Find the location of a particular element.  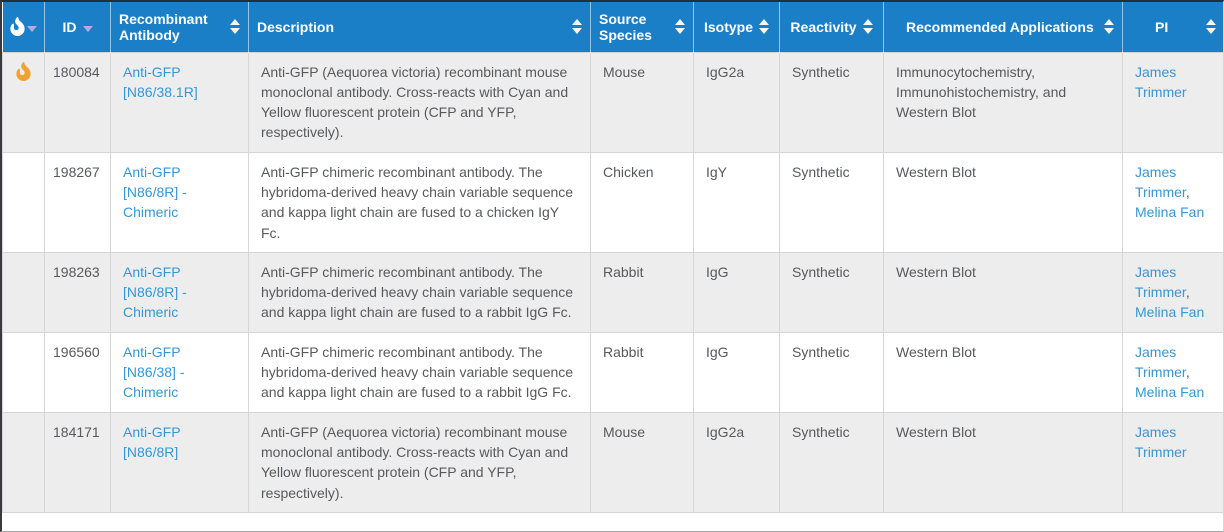

antibody-cell: Anti-GFP [N86/38.1R] is located at coordinates (179, 102).